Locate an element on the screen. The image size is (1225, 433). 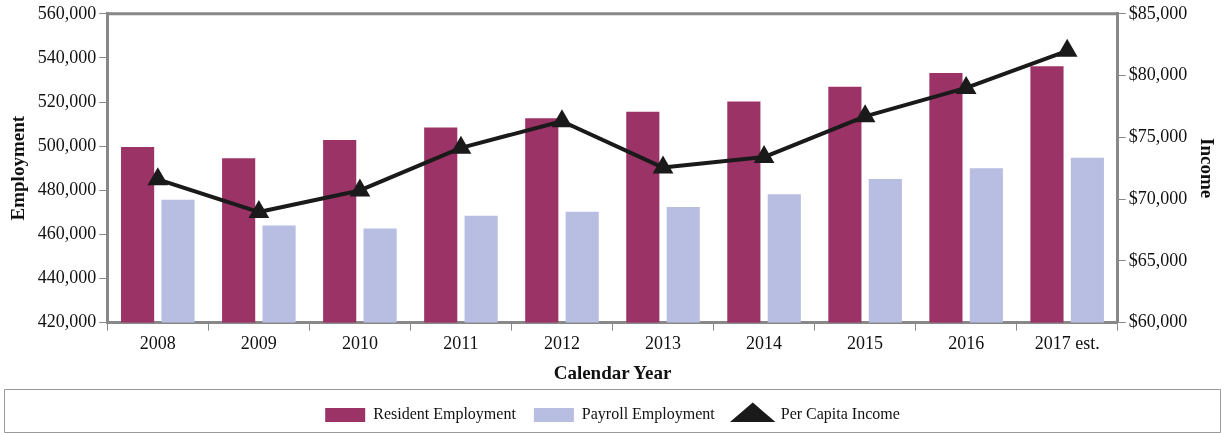
y-tick-label: 500,000 is located at coordinates (67, 144).